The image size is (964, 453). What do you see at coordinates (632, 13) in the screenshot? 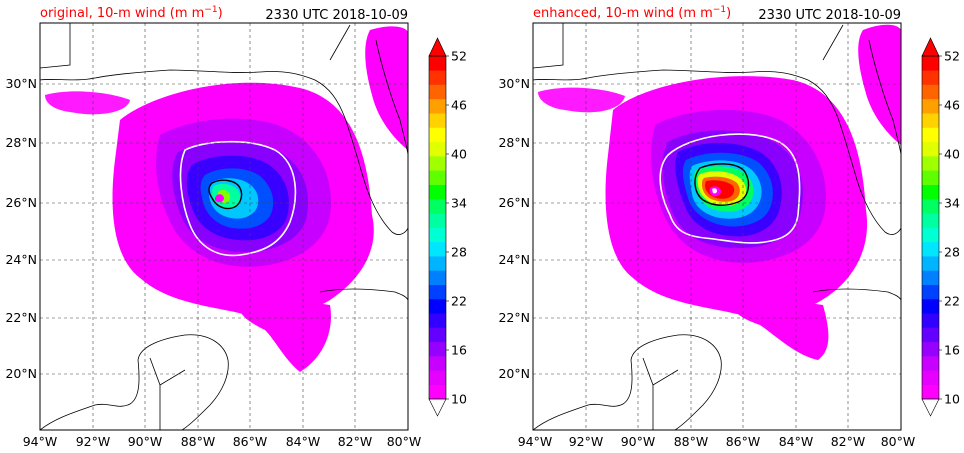
I see `panel-title-left: enhanced, 10-m wind (m m−1)` at bounding box center [632, 13].